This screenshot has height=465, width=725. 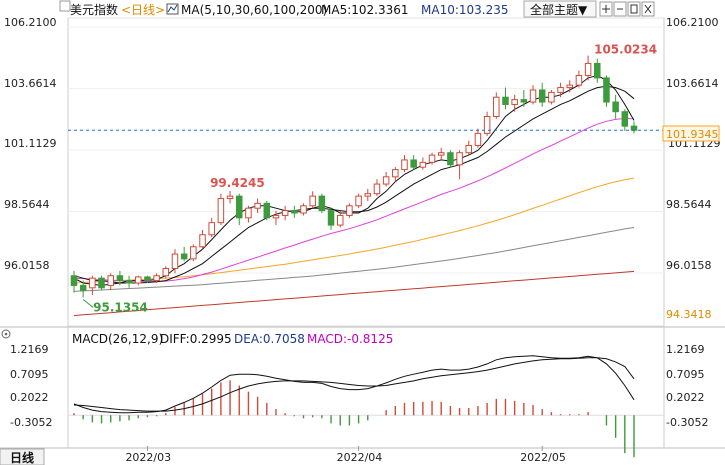 What do you see at coordinates (88, 303) in the screenshot?
I see `low-annotation-pointer` at bounding box center [88, 303].